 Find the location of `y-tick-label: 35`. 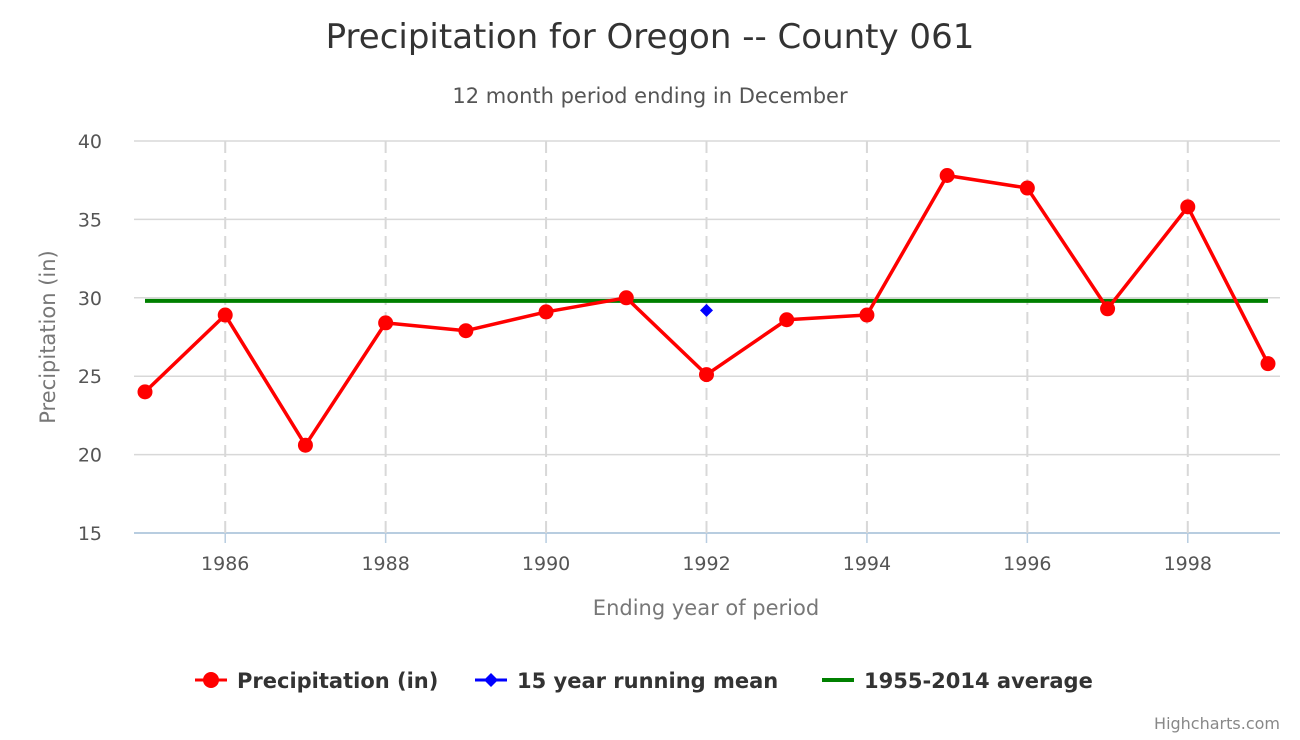

y-tick-label: 35 is located at coordinates (90, 220).